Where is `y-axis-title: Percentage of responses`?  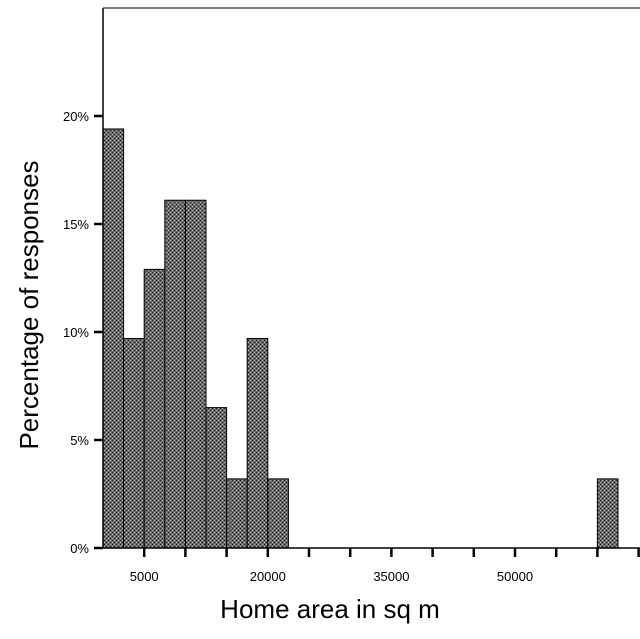
y-axis-title: Percentage of responses is located at coordinates (29, 304).